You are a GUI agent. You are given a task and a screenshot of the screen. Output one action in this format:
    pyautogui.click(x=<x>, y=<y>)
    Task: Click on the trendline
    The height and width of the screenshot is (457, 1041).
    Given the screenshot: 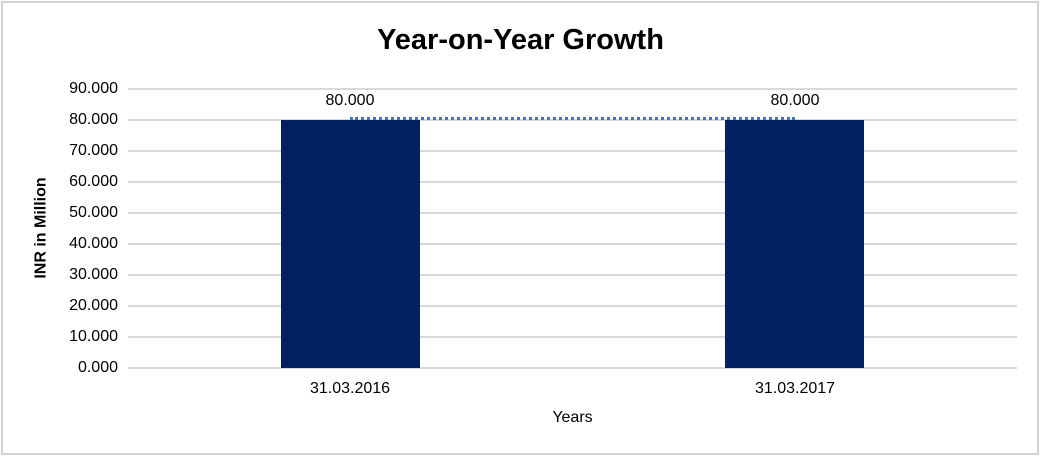 What is the action you would take?
    pyautogui.click(x=572, y=118)
    